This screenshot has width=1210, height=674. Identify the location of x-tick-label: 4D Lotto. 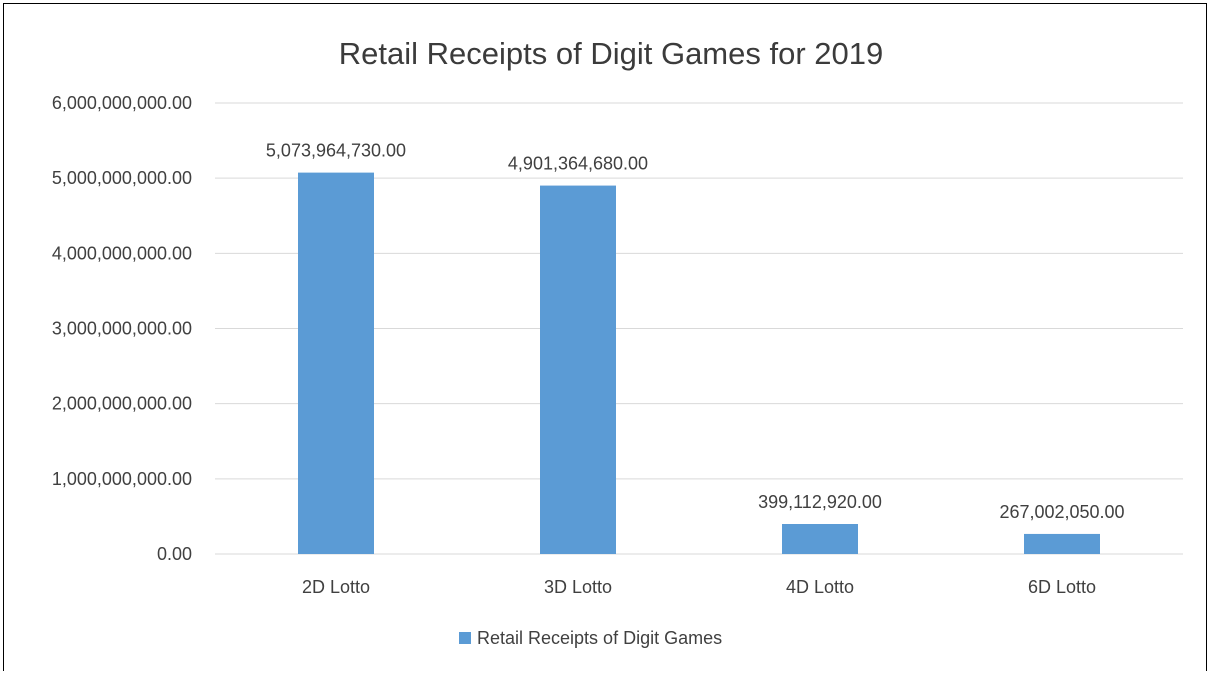
(820, 587).